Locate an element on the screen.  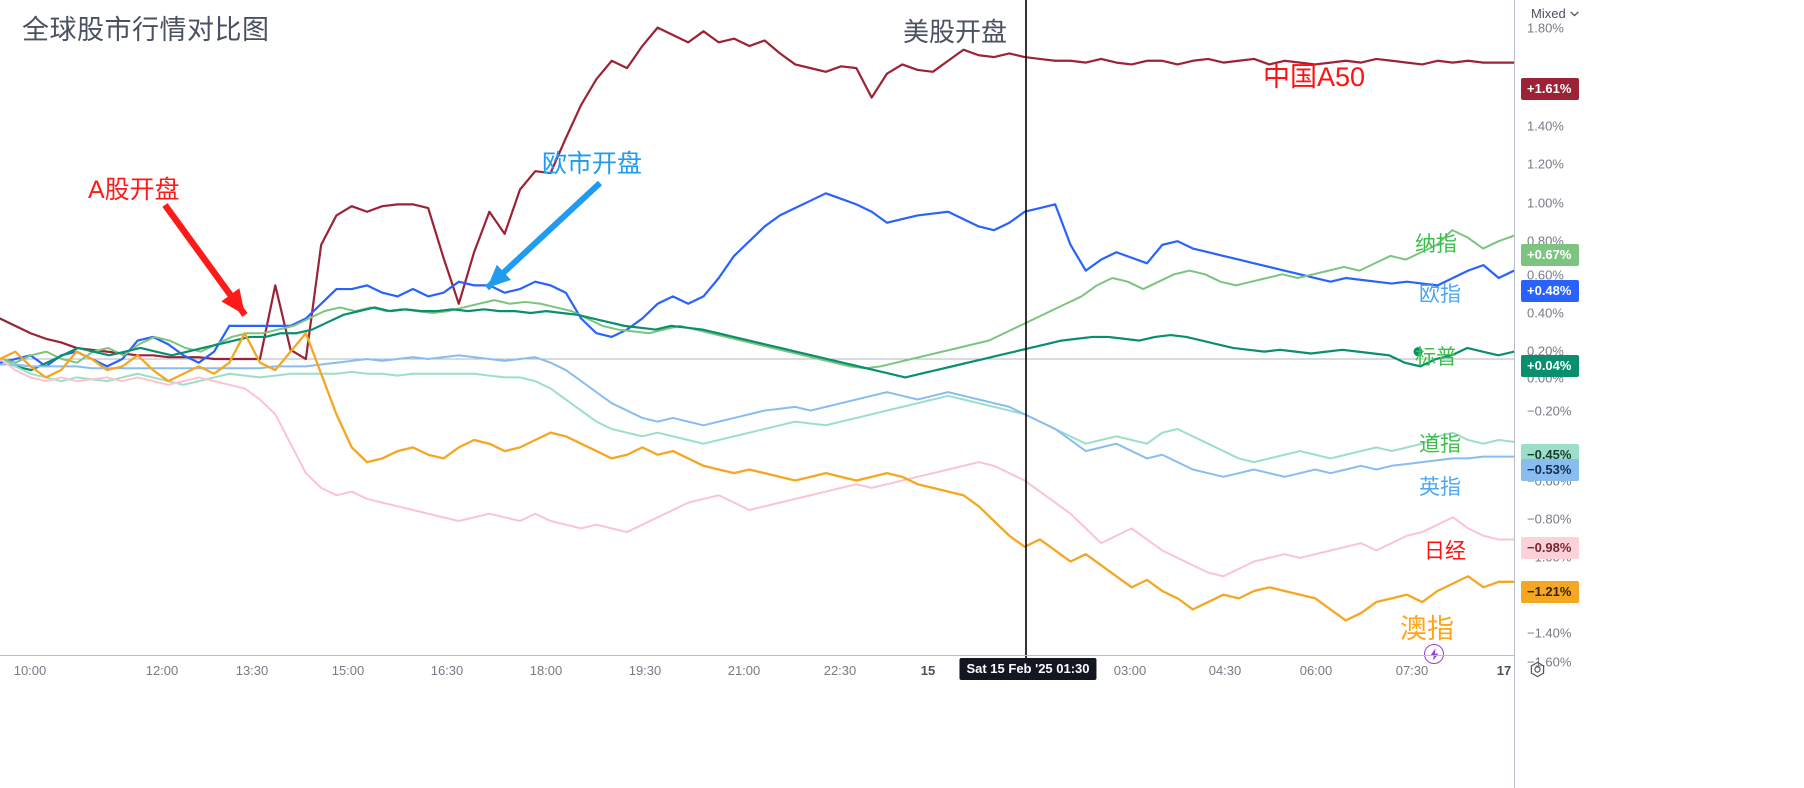
series-label-nikkei: 日经 is located at coordinates (1445, 551).